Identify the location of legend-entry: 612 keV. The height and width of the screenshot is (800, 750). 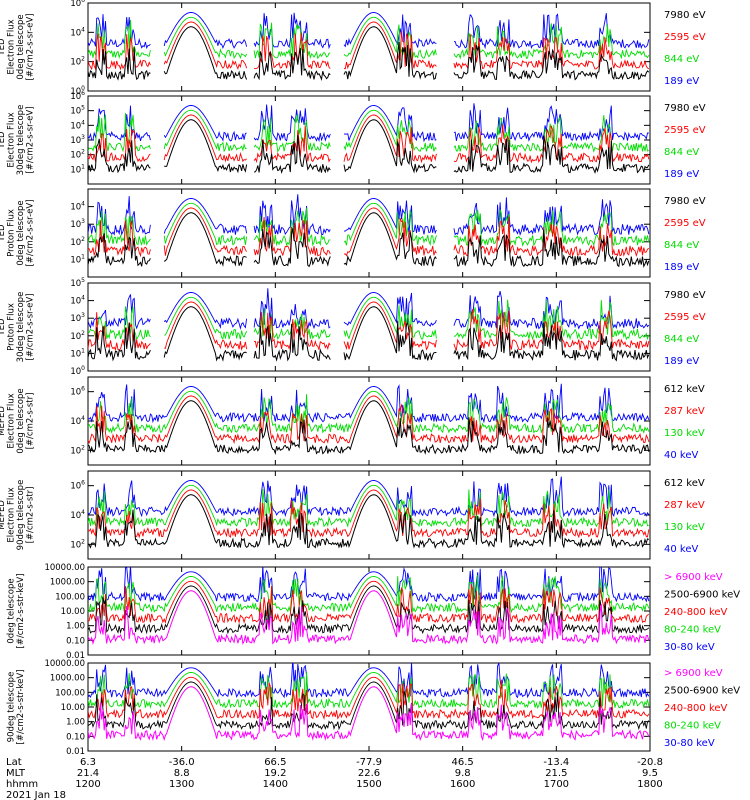
(684, 483).